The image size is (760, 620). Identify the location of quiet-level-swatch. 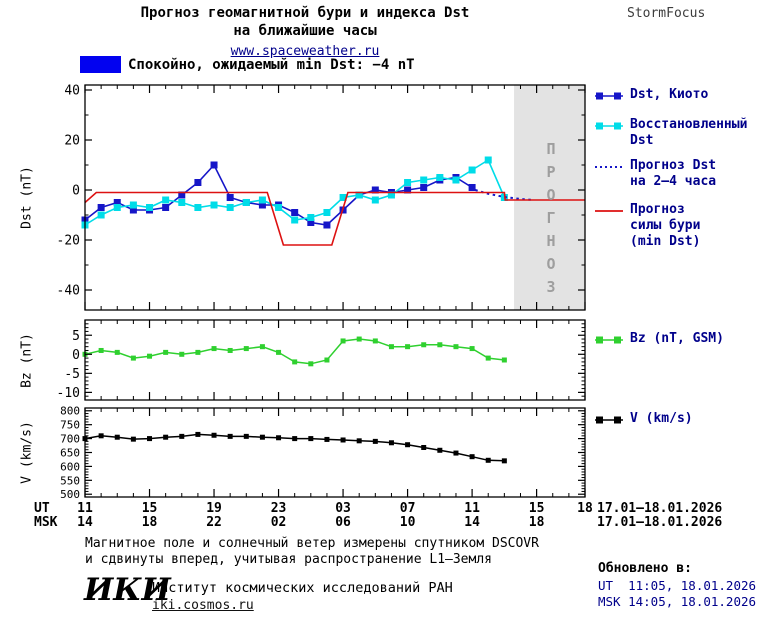
(100, 64).